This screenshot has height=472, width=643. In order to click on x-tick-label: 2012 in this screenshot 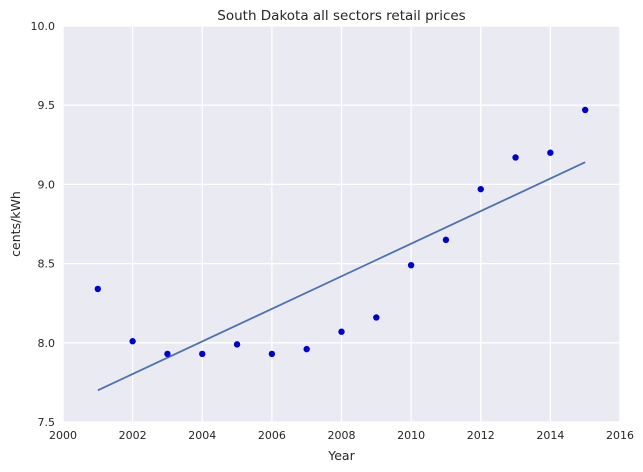, I will do `click(481, 435)`.